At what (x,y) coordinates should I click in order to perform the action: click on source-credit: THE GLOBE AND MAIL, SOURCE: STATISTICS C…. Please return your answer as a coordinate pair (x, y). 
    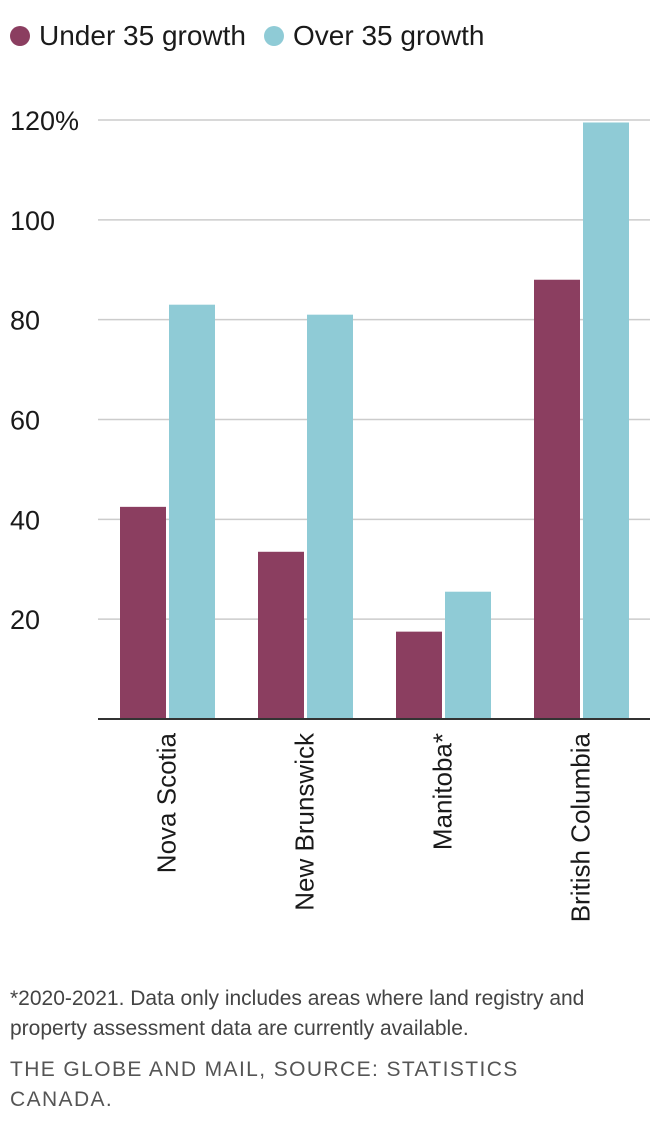
    Looking at the image, I should click on (264, 1084).